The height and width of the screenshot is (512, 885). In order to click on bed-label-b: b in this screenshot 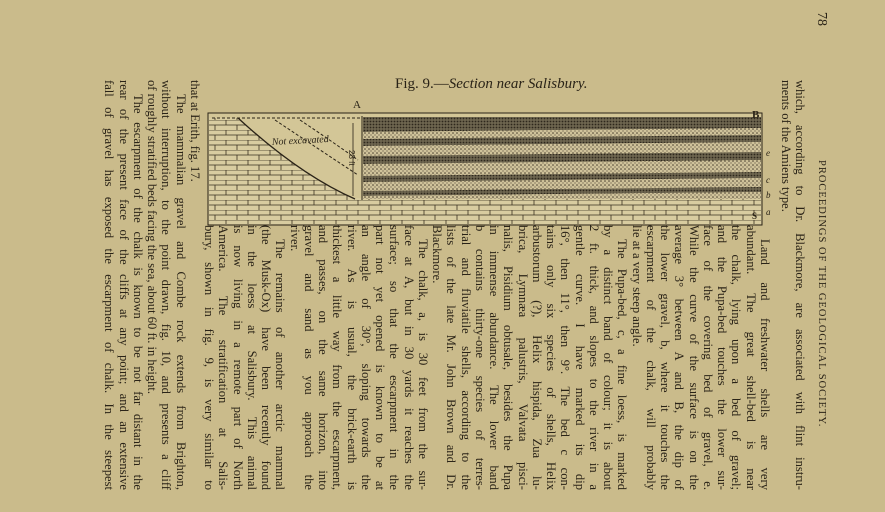, I will do `click(768, 195)`.